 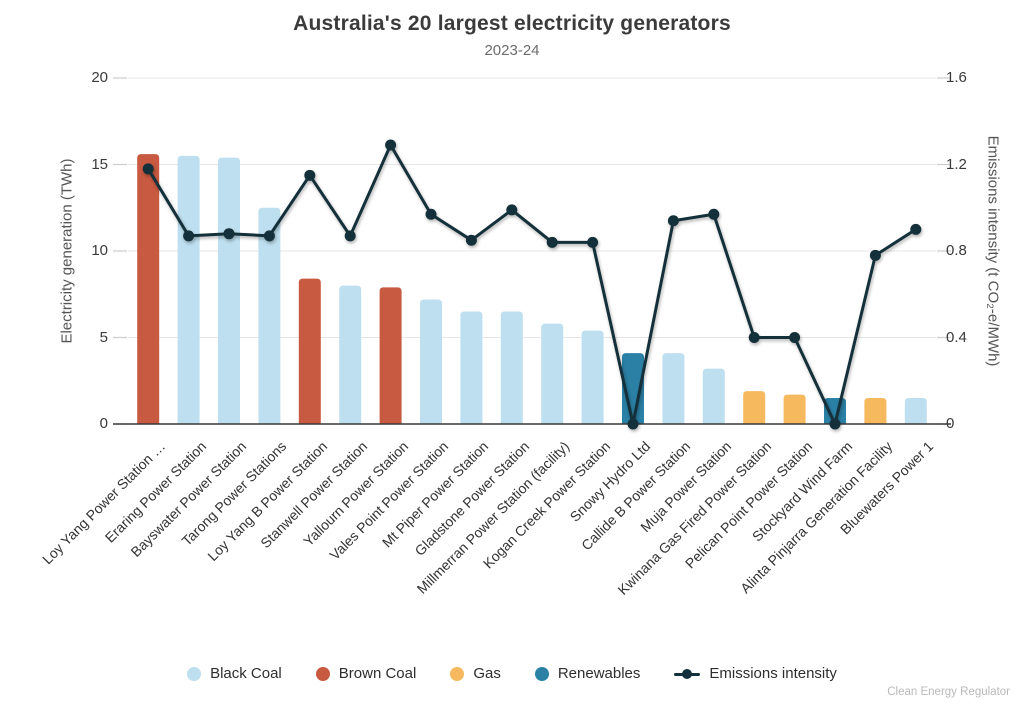 What do you see at coordinates (99, 164) in the screenshot?
I see `y-tick-left-15: 15` at bounding box center [99, 164].